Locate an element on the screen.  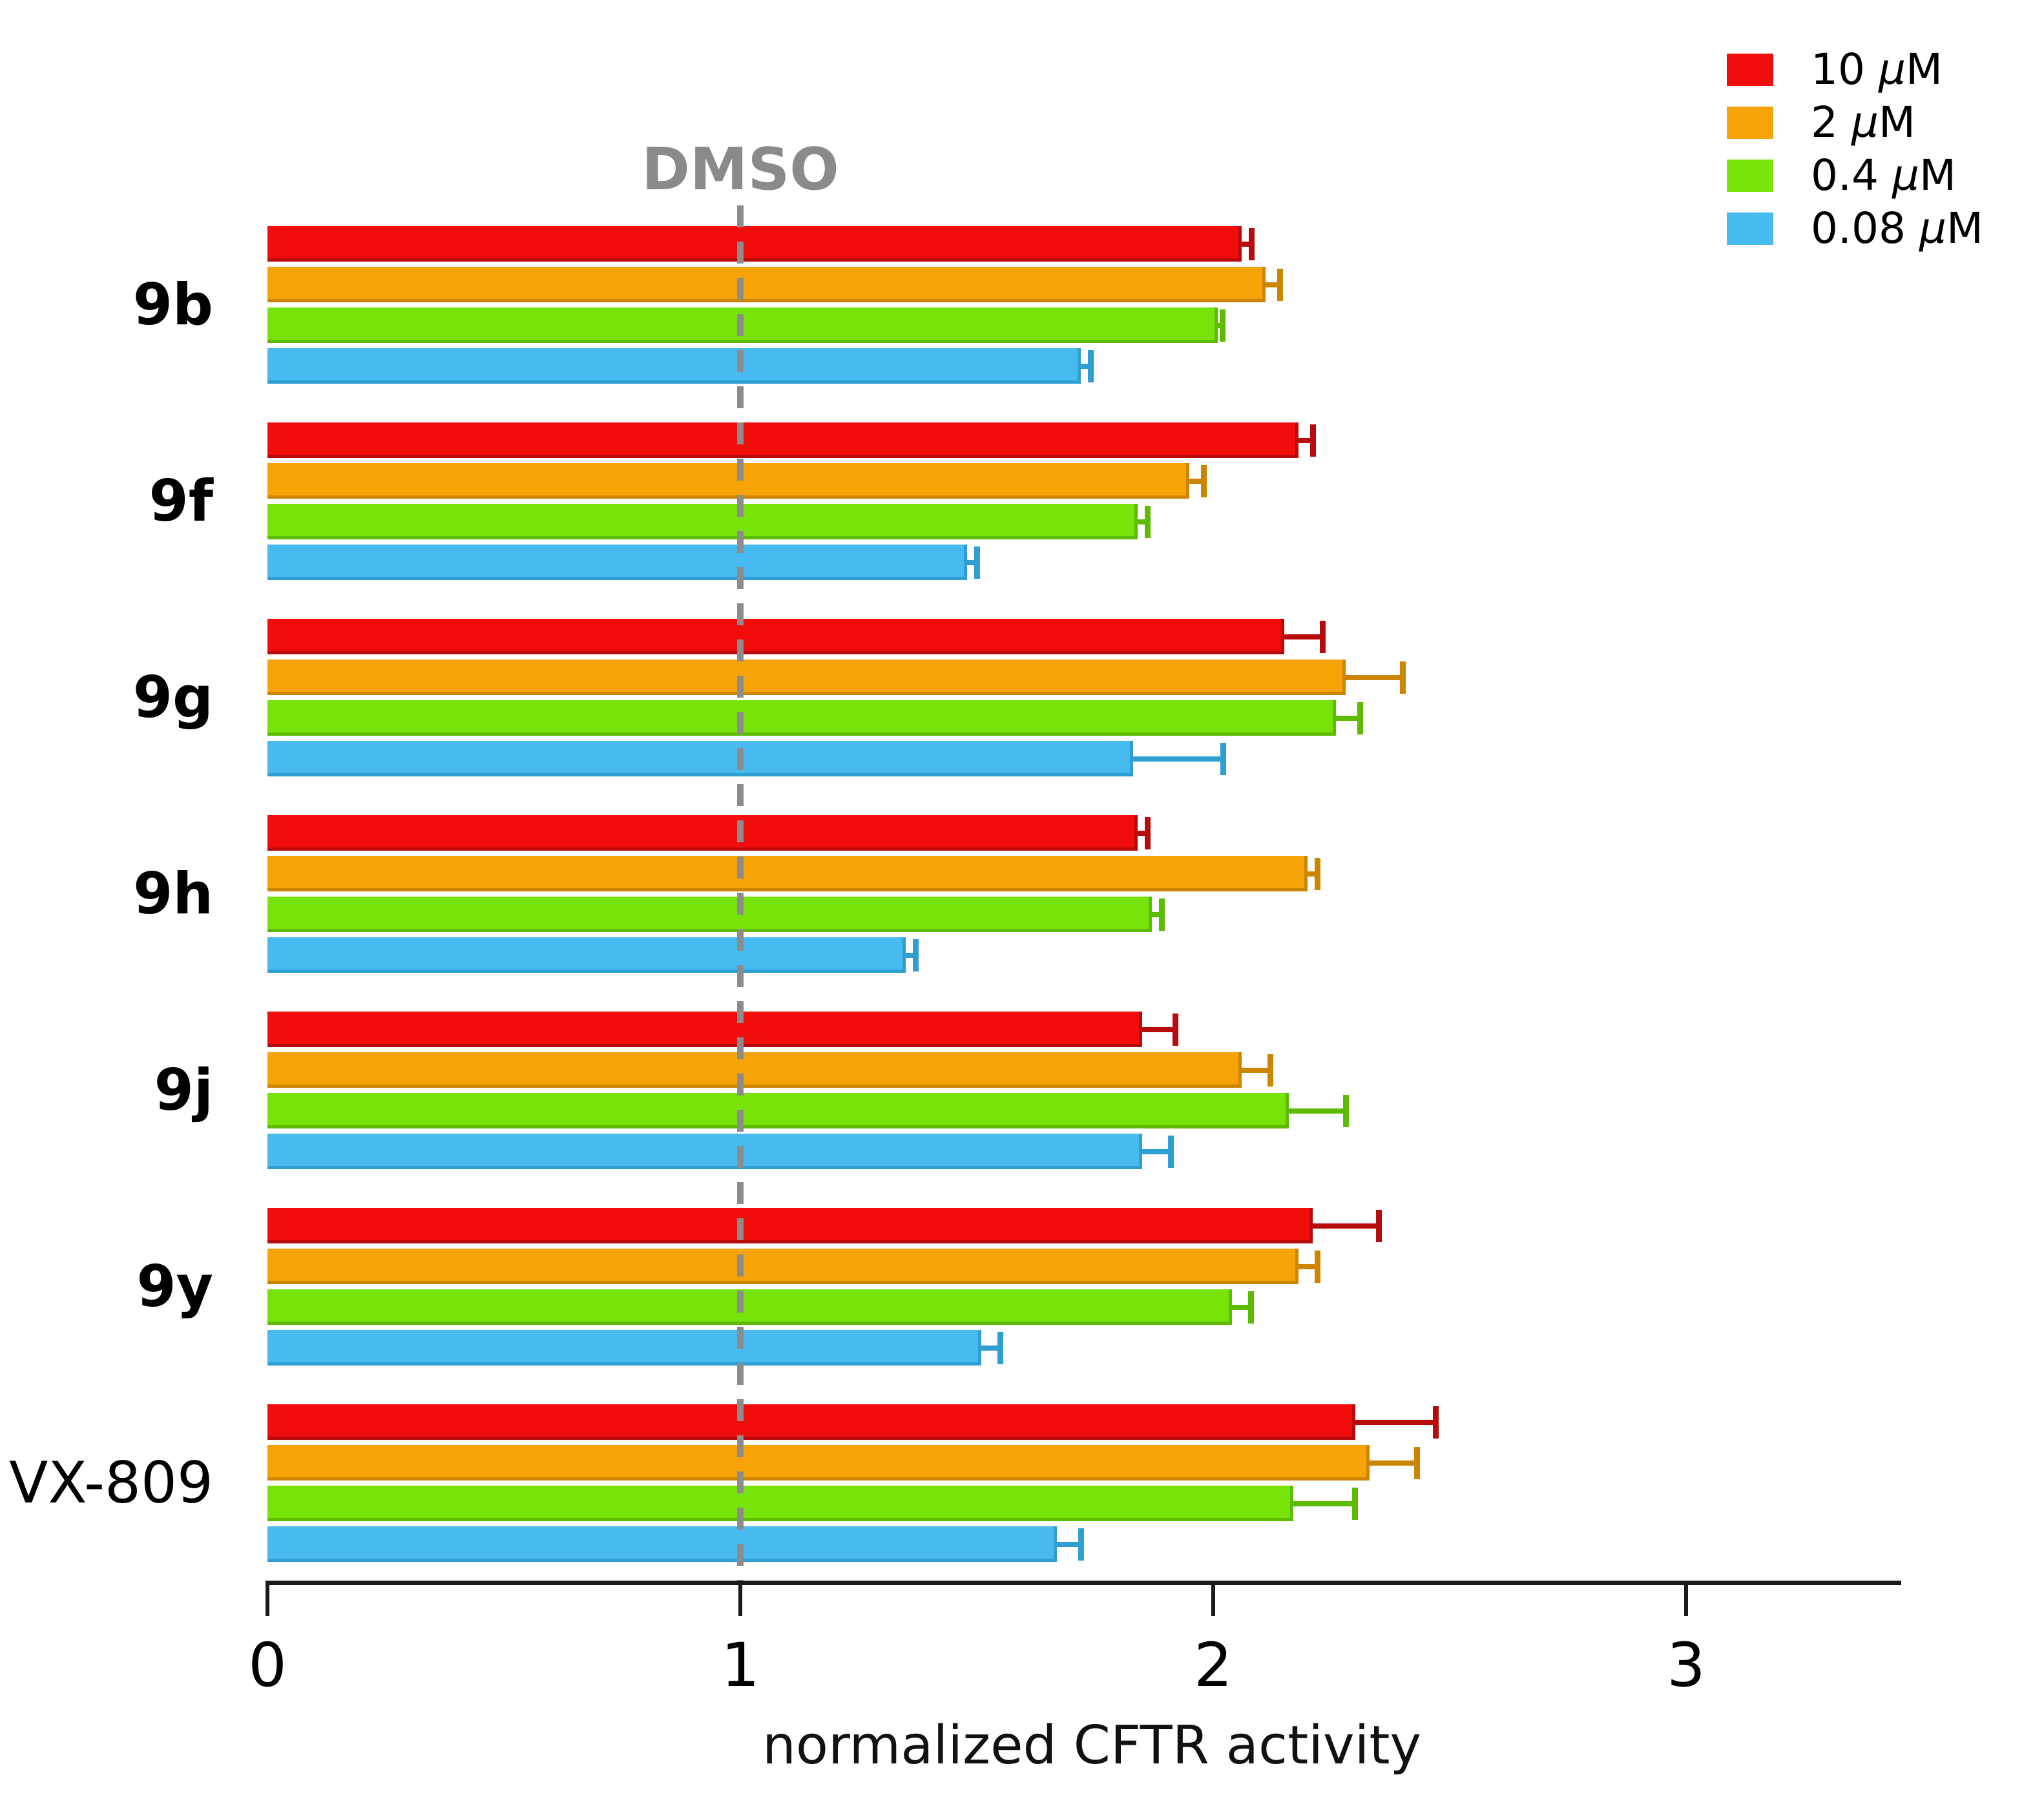
error-line-9b-2uM is located at coordinates (1273, 284).